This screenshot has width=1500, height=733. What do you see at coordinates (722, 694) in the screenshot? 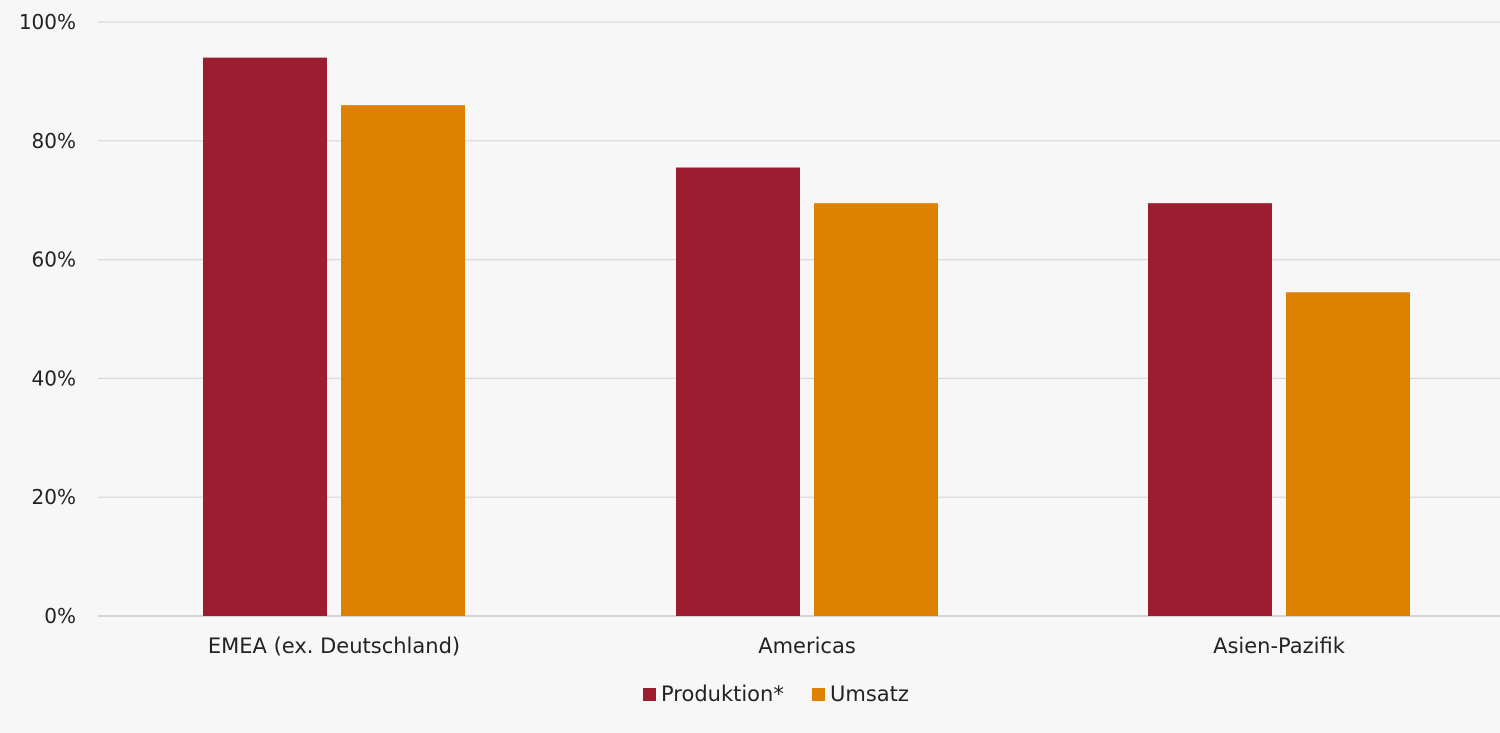
I see `legend-label: Produktion*` at bounding box center [722, 694].